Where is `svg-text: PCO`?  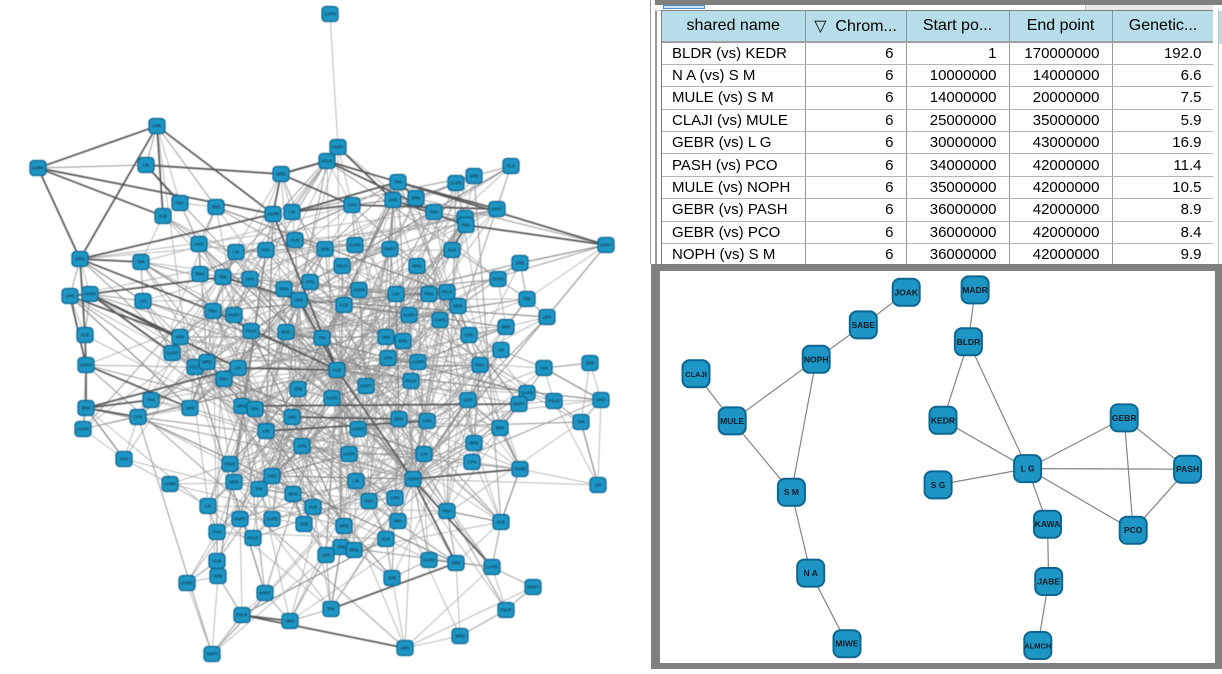 svg-text: PCO is located at coordinates (1133, 530).